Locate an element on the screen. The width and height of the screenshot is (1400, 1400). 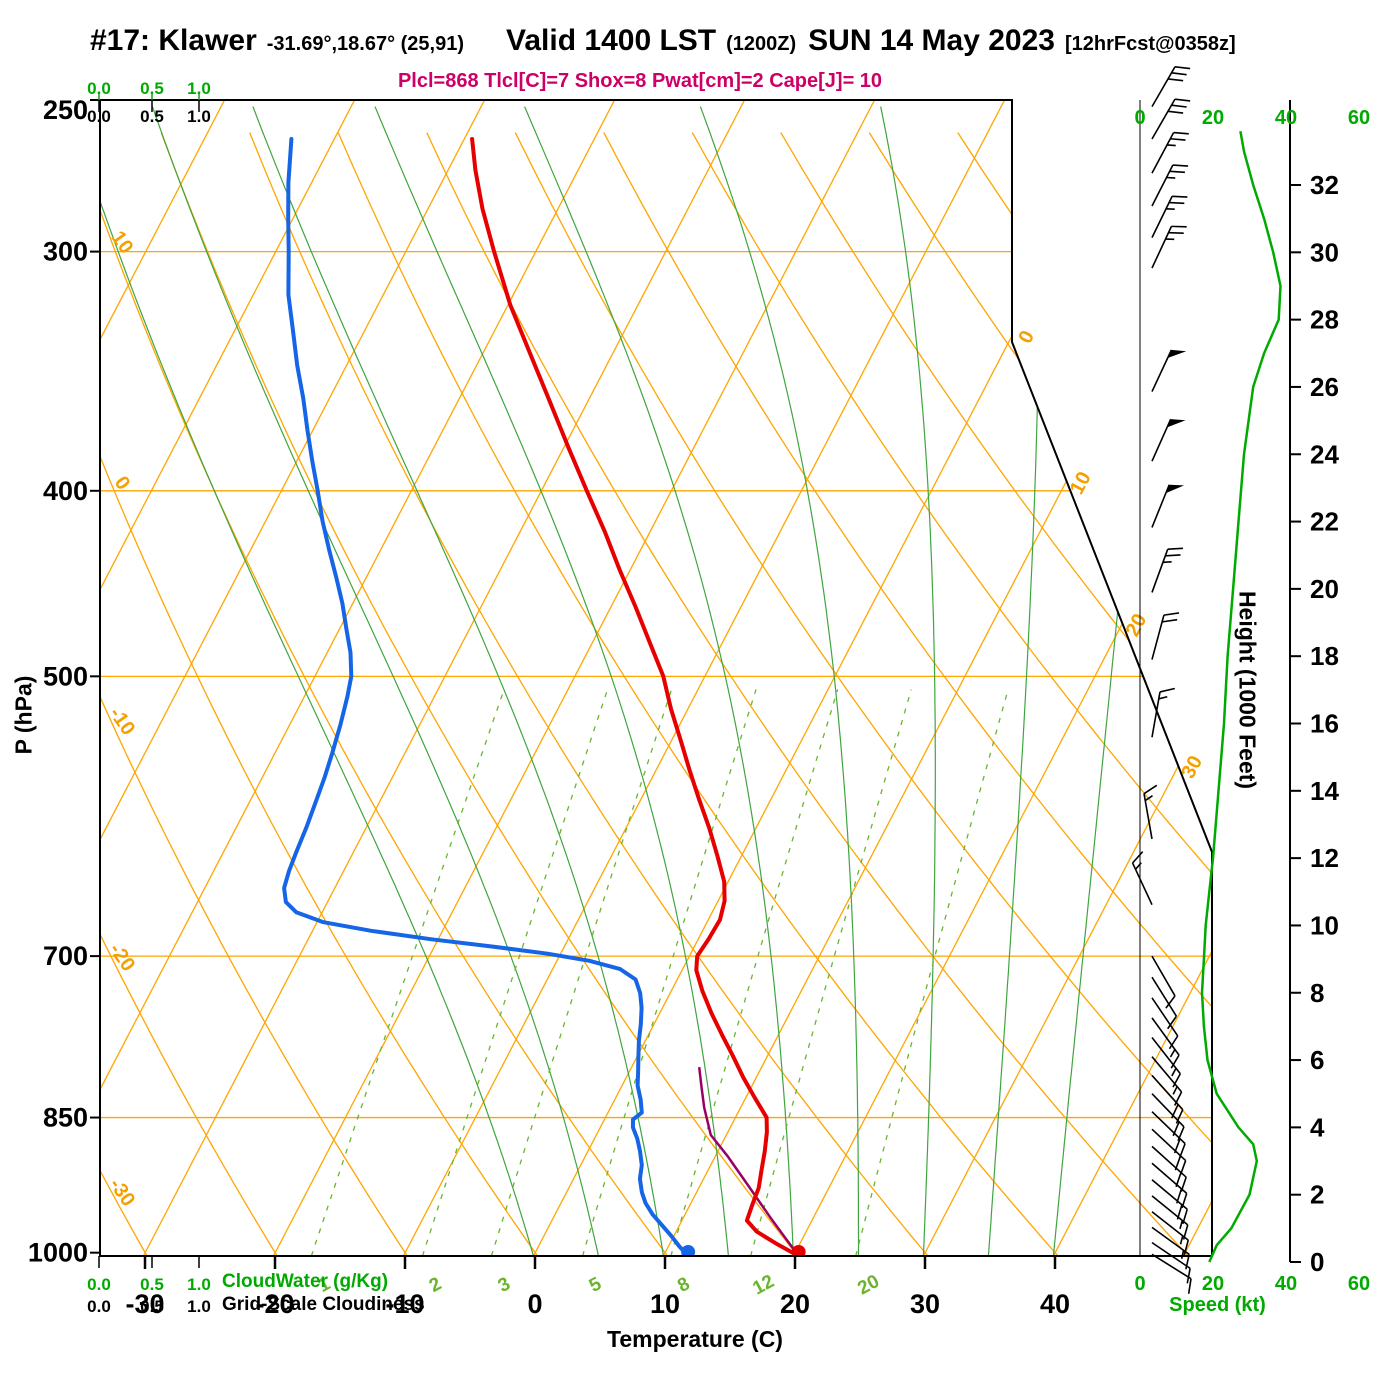
isotherm-label: 30 is located at coordinates (1192, 767).